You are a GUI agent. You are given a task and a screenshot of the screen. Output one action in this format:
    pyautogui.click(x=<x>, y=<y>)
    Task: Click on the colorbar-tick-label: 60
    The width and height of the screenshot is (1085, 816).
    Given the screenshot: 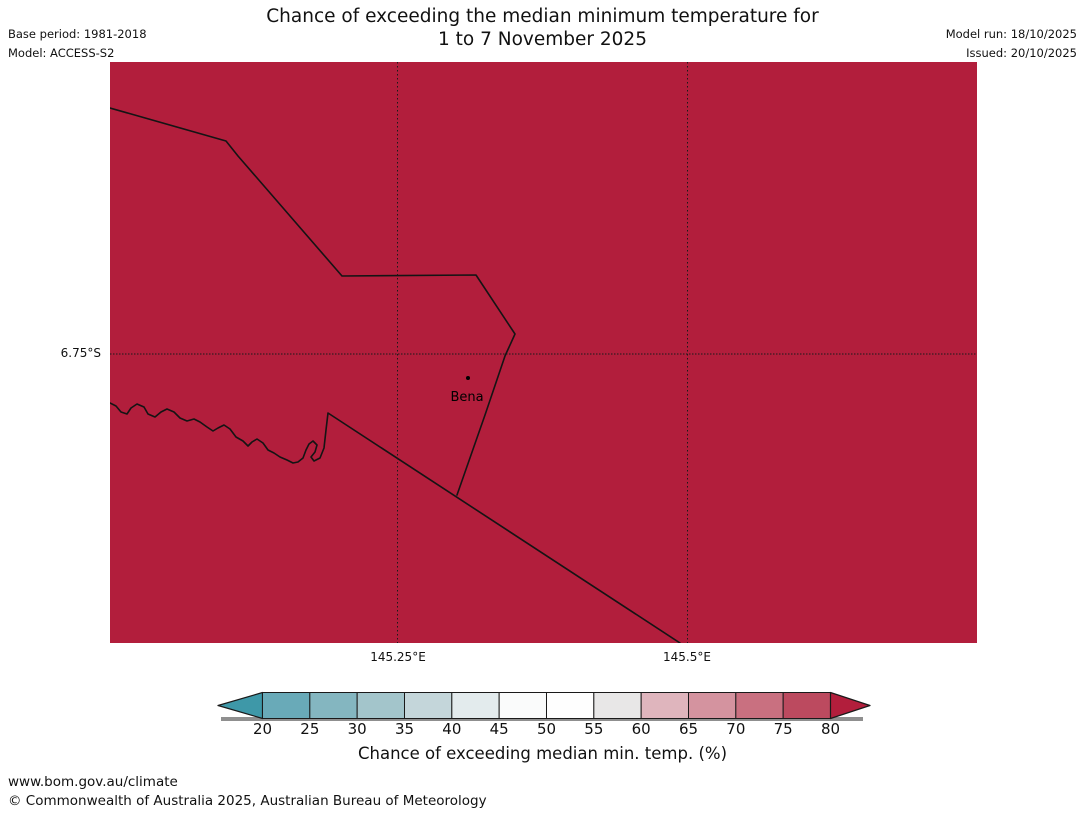 What is the action you would take?
    pyautogui.click(x=641, y=729)
    